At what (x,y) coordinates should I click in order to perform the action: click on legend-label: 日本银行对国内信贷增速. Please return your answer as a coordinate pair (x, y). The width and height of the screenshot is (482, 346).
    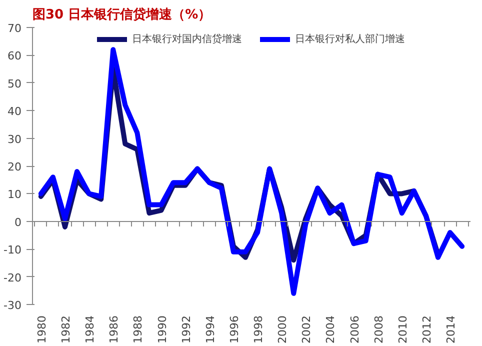
    Looking at the image, I should click on (187, 39).